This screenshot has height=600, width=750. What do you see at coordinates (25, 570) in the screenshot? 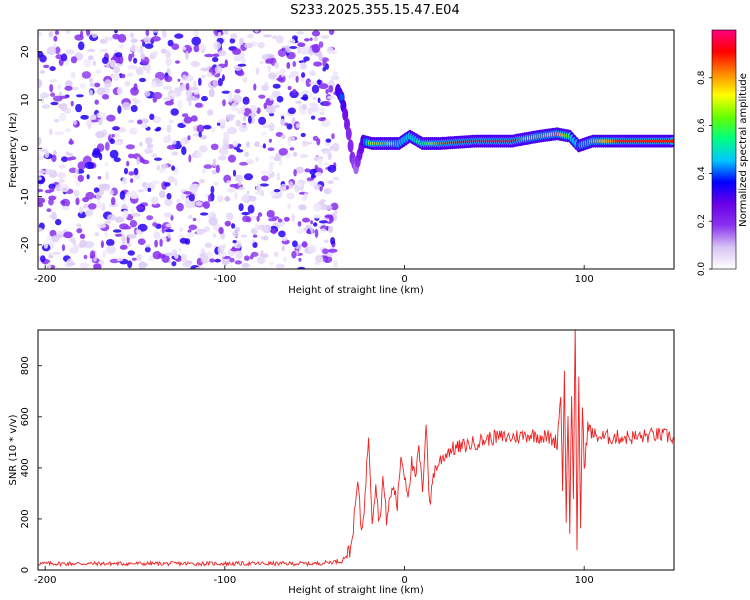
I see `snr-y-tick-label: 0` at bounding box center [25, 570].